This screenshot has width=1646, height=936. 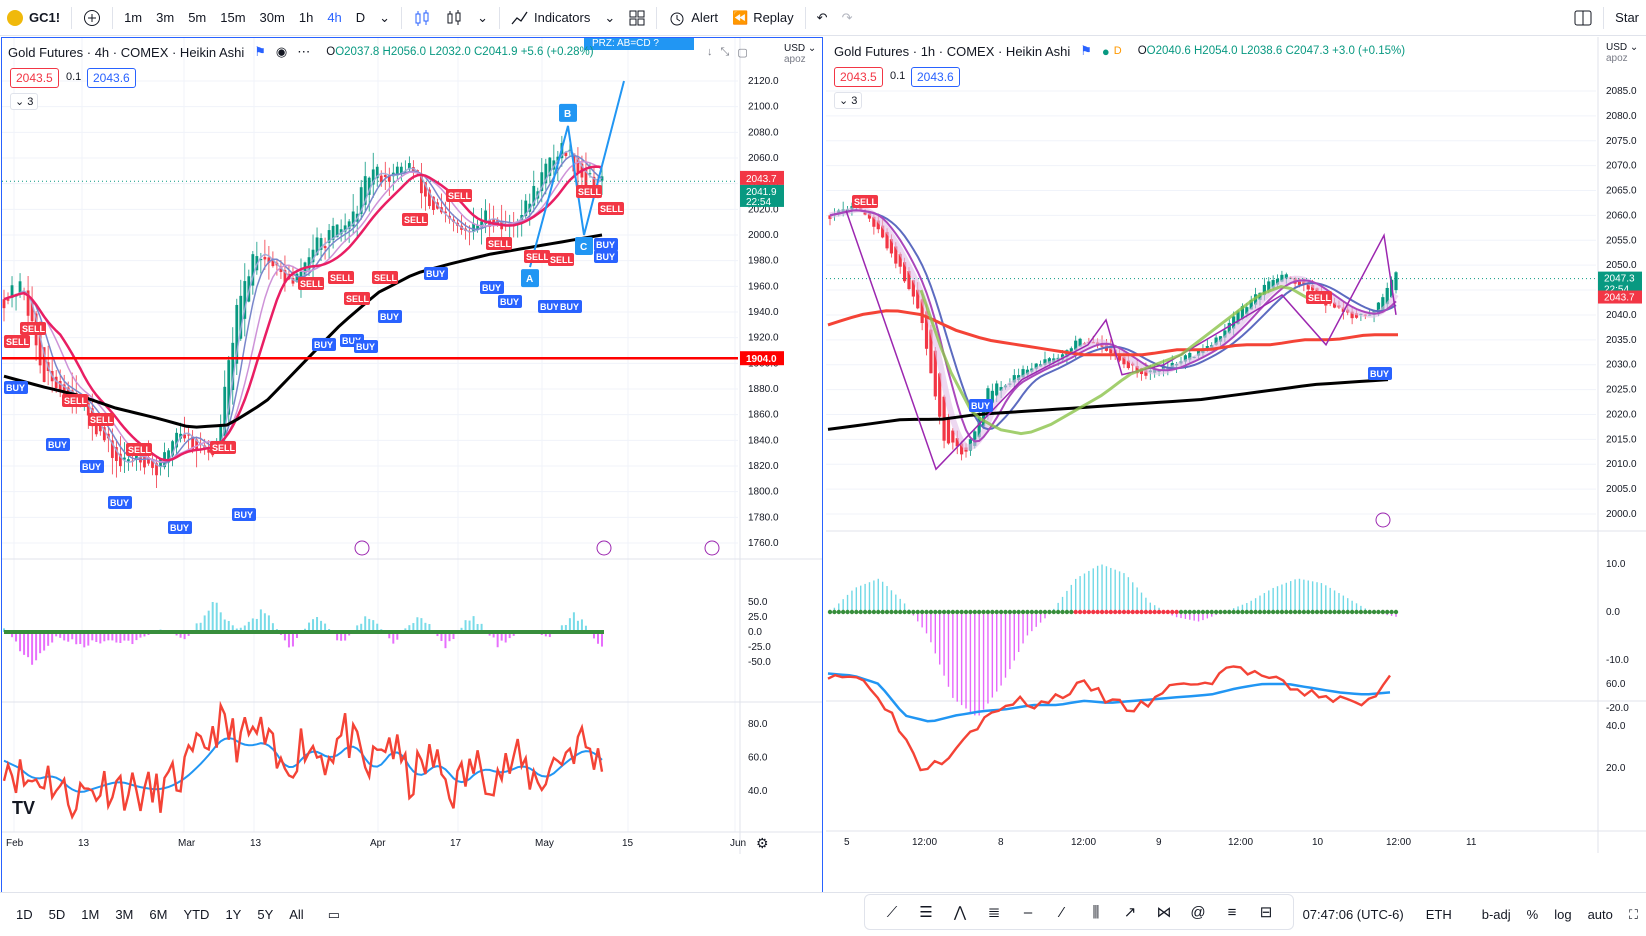 I want to click on auto-toggle: auto, so click(x=1600, y=914).